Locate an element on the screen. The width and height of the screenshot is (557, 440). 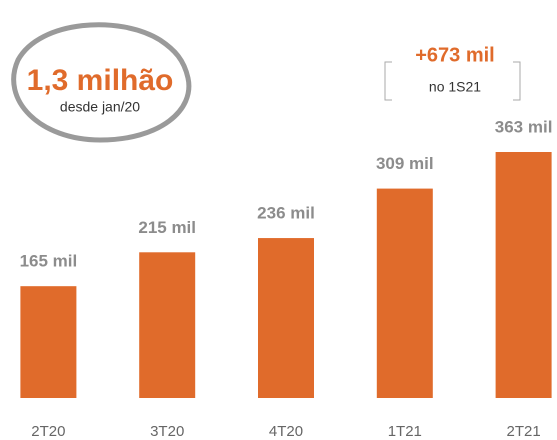
data-label: 165 mil is located at coordinates (49, 261).